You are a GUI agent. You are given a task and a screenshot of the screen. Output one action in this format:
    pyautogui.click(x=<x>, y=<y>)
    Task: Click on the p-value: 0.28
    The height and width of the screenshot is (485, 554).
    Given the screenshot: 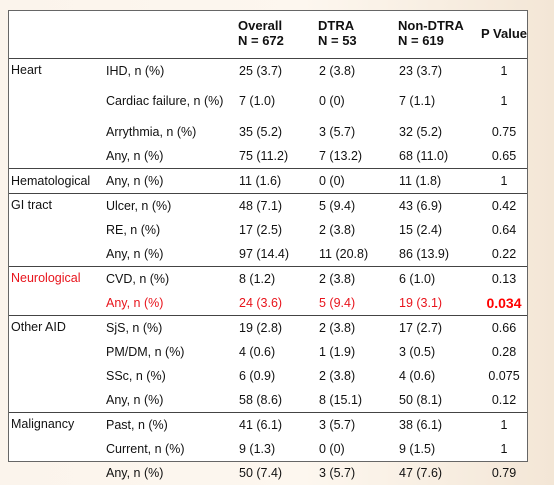 What is the action you would take?
    pyautogui.click(x=504, y=352)
    